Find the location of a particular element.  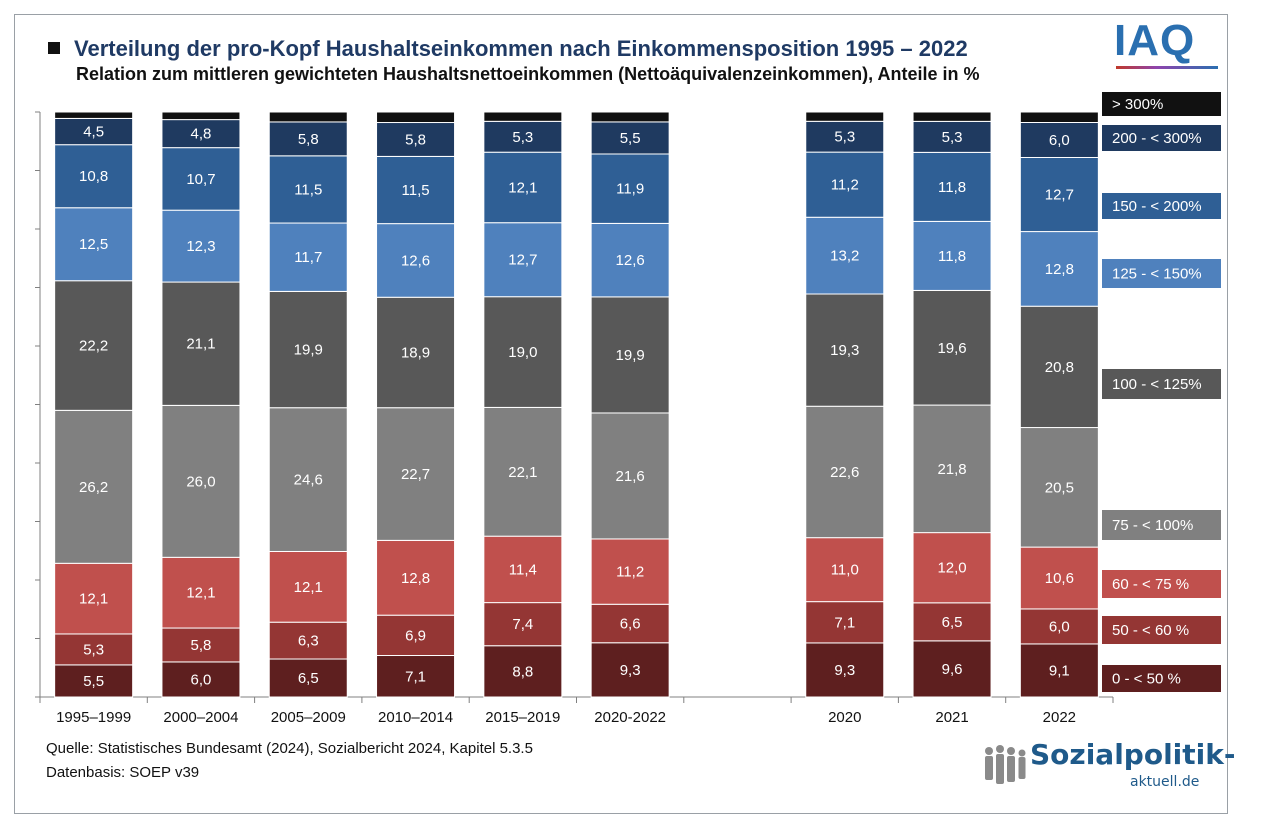

iaq-logo-underline is located at coordinates (1167, 67).